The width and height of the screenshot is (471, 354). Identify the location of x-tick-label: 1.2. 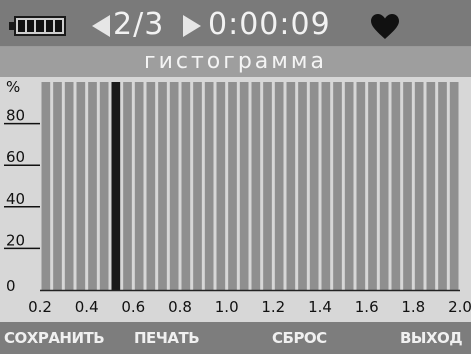
(273, 307).